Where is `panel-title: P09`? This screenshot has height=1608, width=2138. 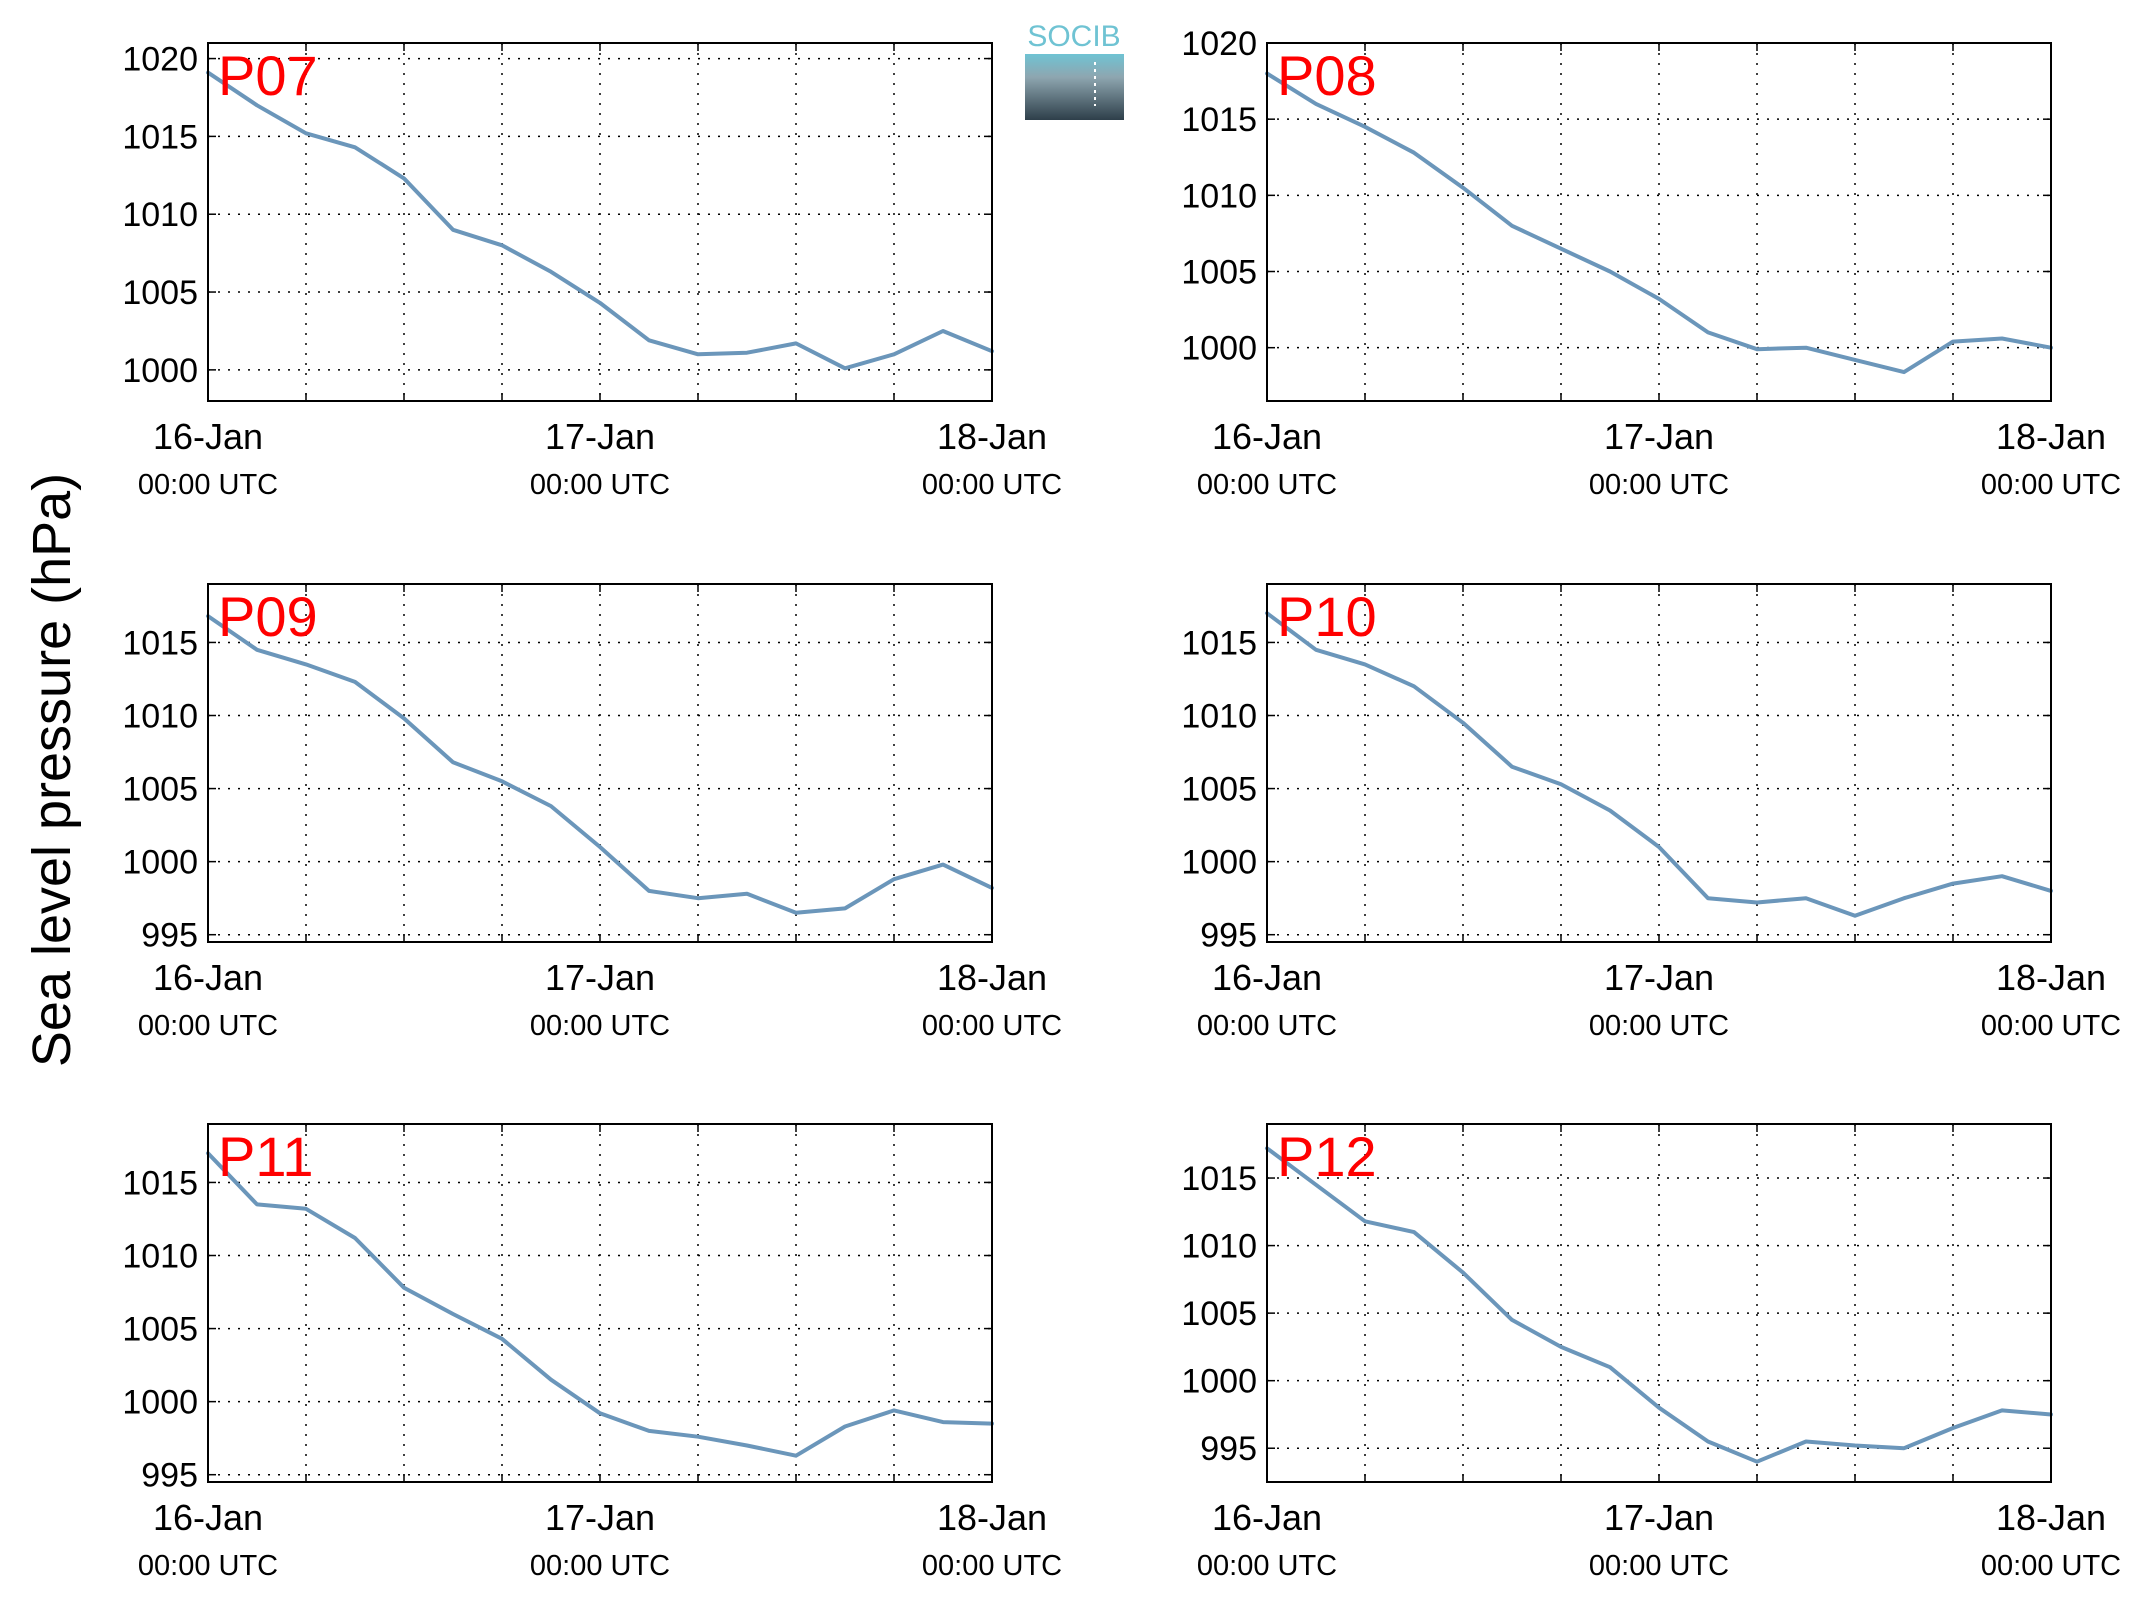 panel-title: P09 is located at coordinates (268, 616).